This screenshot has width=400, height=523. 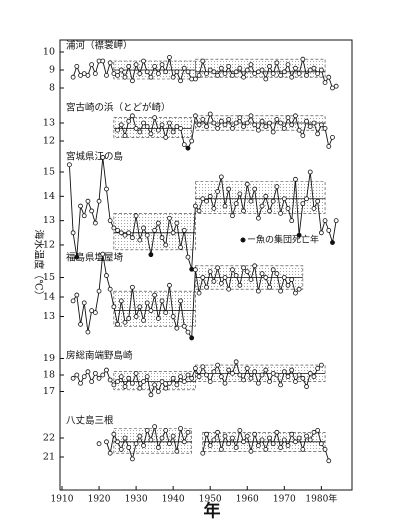 What do you see at coordinates (49, 297) in the screenshot?
I see `y-tick-label: 14` at bounding box center [49, 297].